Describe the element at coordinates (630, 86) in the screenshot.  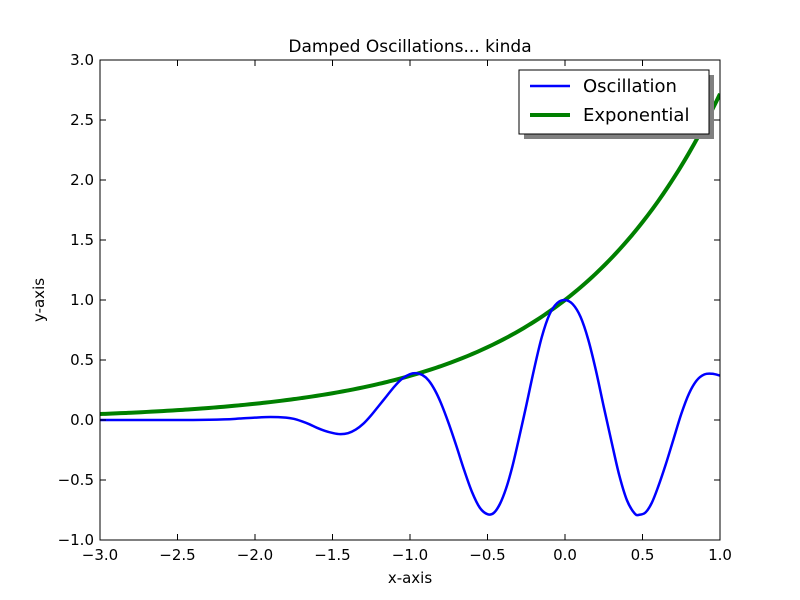
I see `legend-label-oscillation: Oscillation` at that location.